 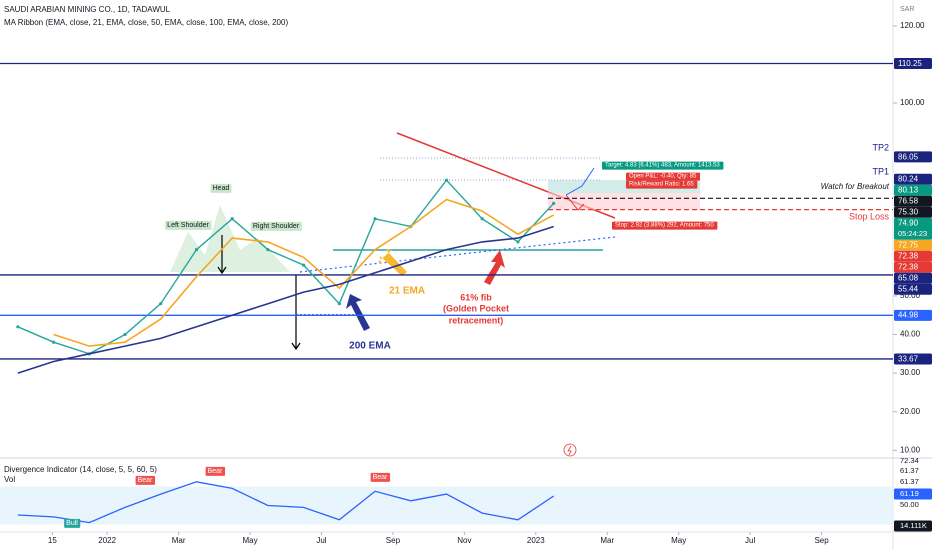 I want to click on x-tick-label: 2023, so click(x=536, y=540).